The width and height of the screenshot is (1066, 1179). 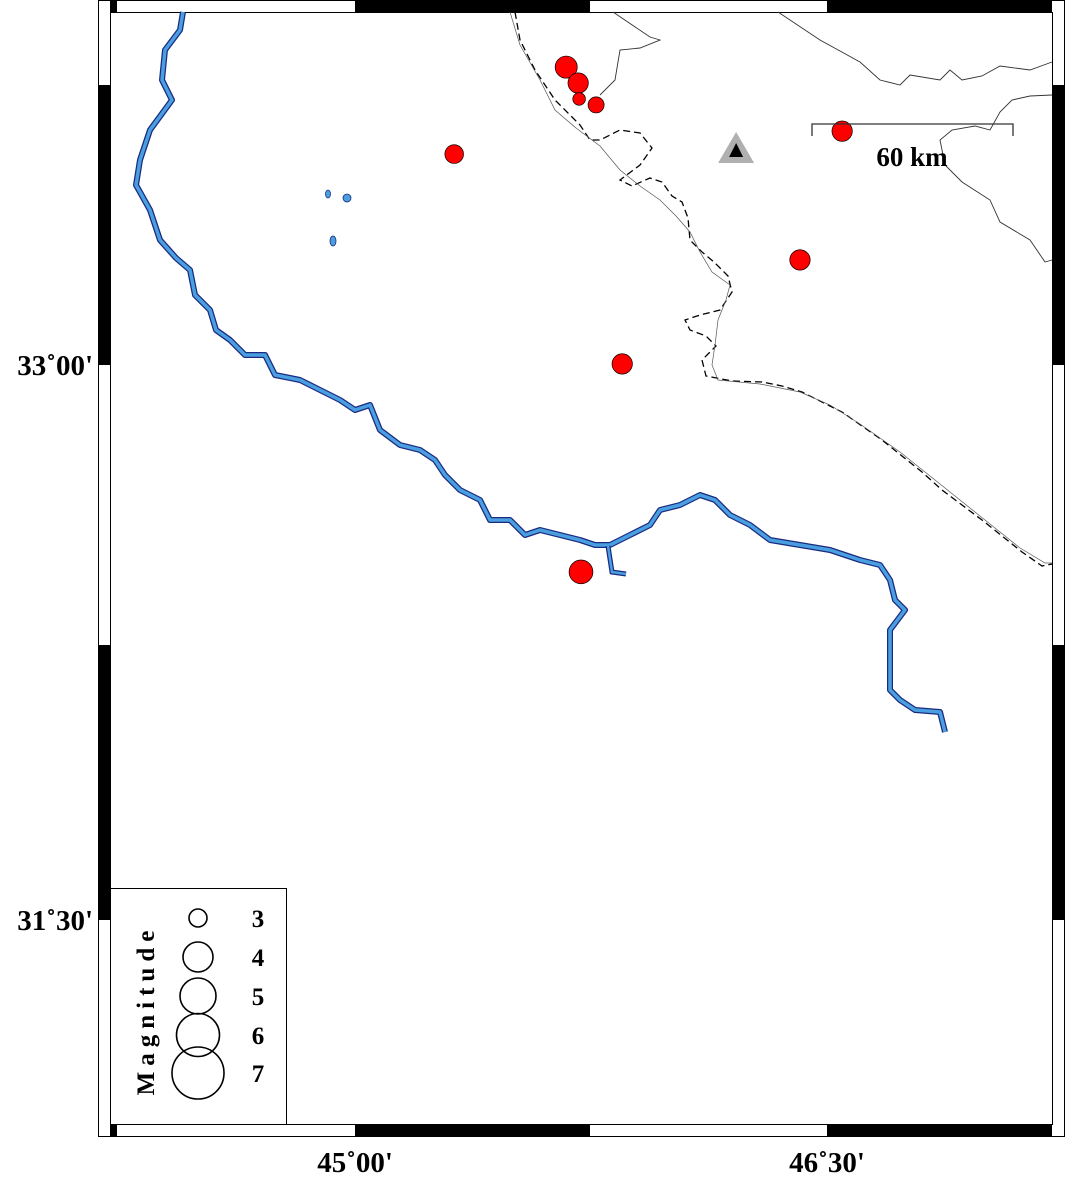 I want to click on station-marker, so click(x=736, y=148).